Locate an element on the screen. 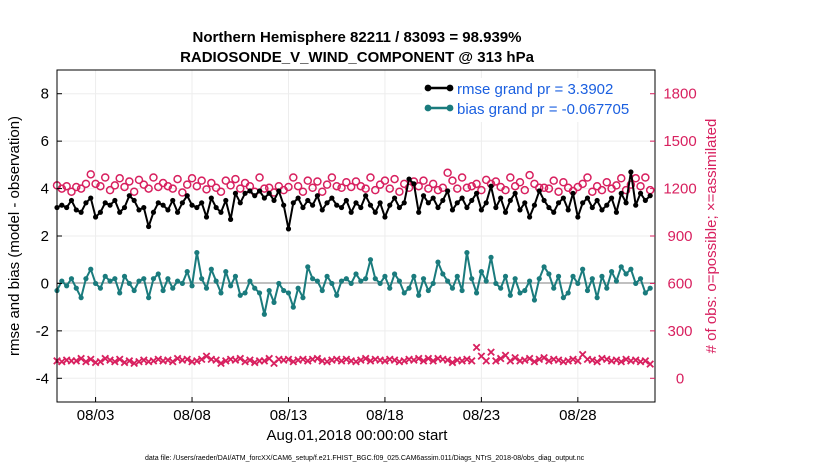  y2-tick-label: 900 is located at coordinates (679, 236).